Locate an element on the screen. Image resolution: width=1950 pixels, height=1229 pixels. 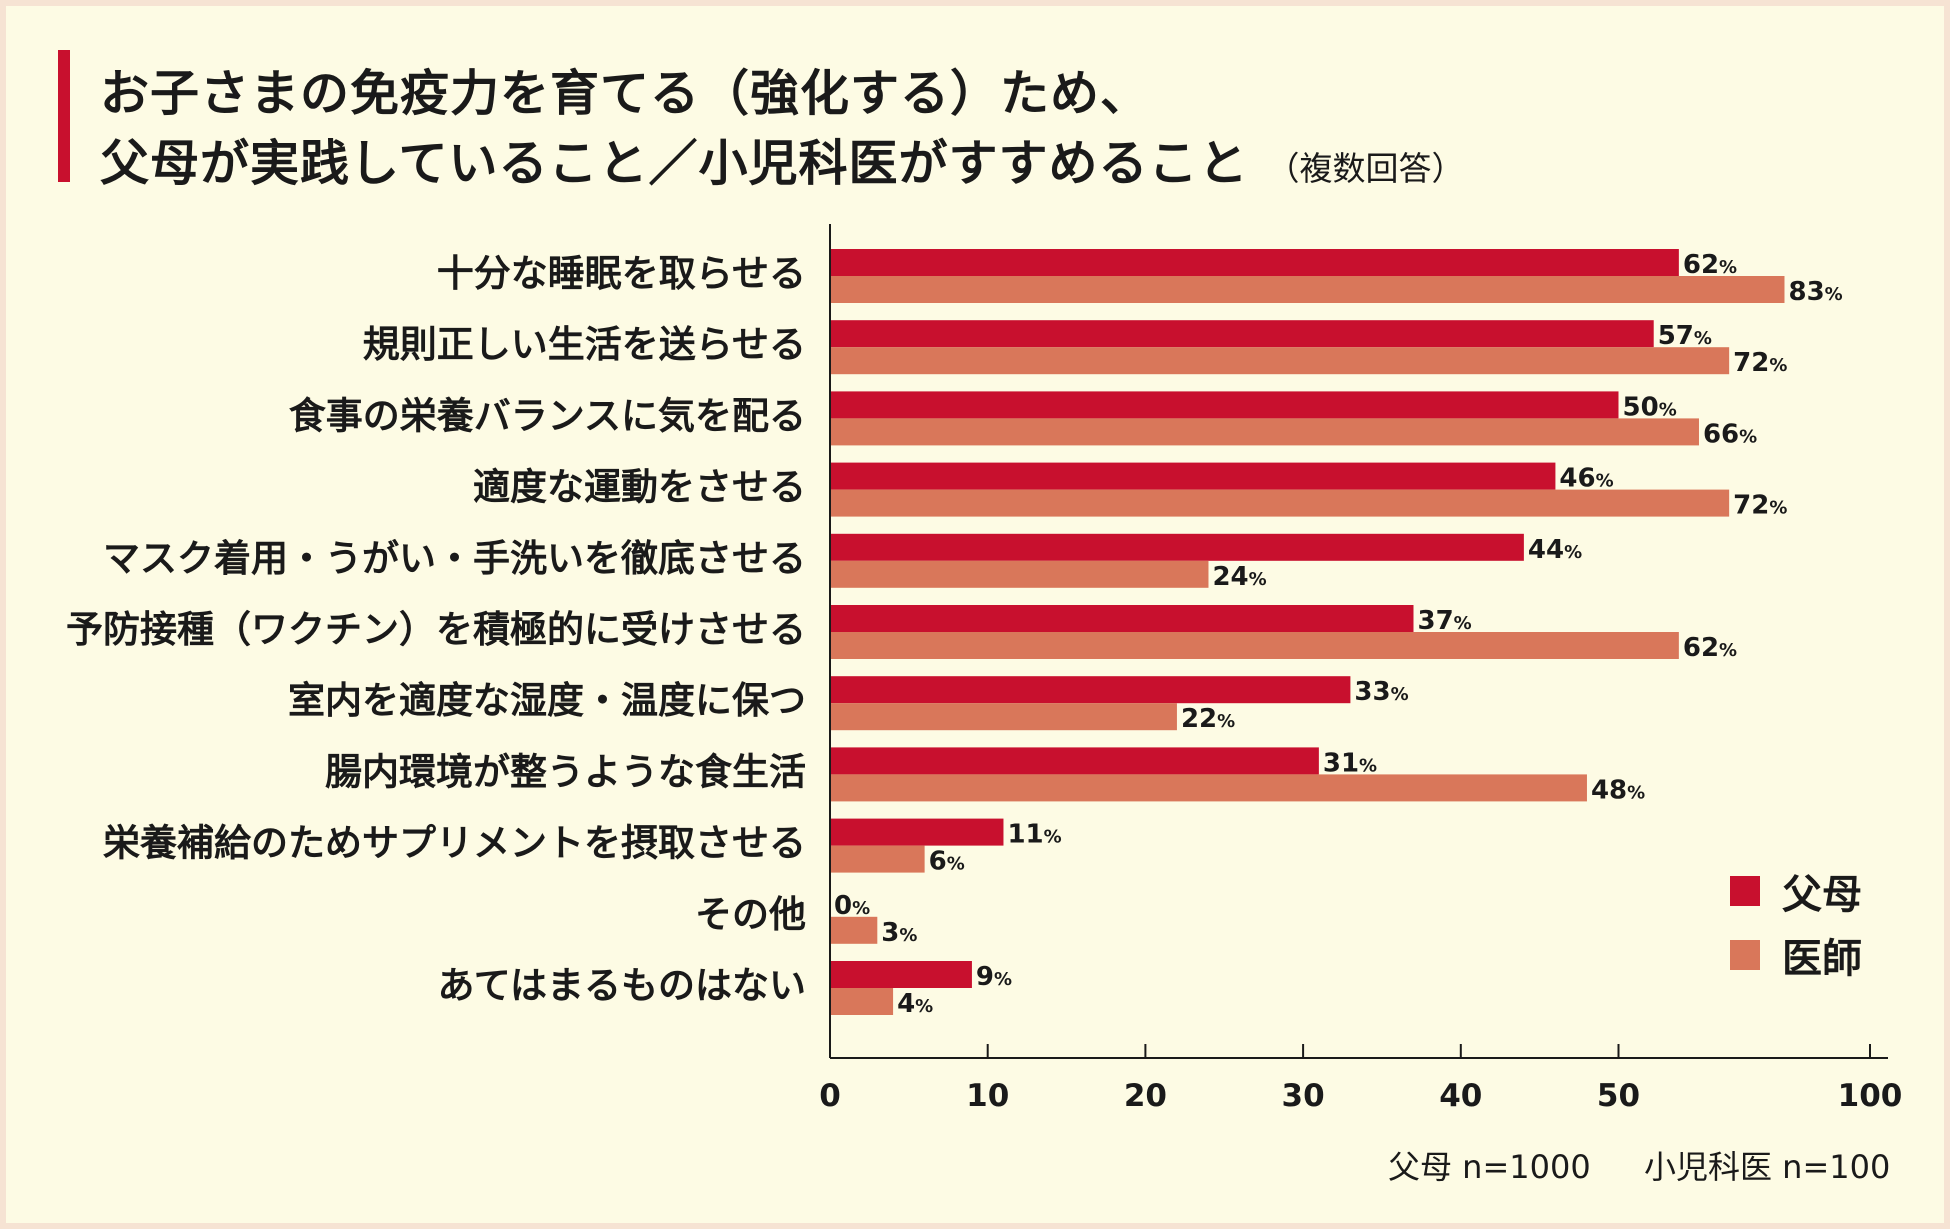
x-tick-label: 20 is located at coordinates (1145, 1096).